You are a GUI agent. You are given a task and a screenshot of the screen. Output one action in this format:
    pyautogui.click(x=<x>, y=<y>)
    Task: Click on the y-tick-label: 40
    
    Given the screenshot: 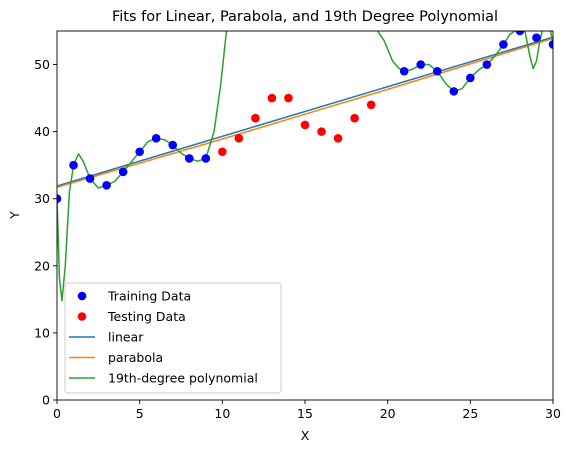 What is the action you would take?
    pyautogui.click(x=42, y=131)
    